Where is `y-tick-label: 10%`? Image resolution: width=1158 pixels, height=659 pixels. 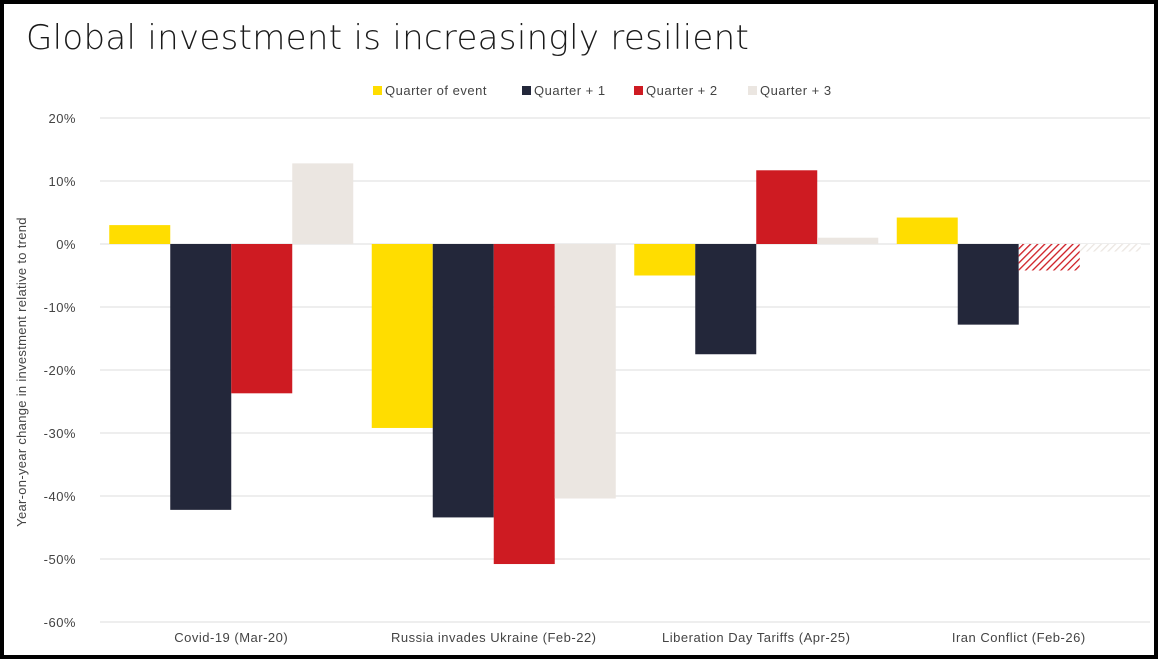 y-tick-label: 10% is located at coordinates (62, 181).